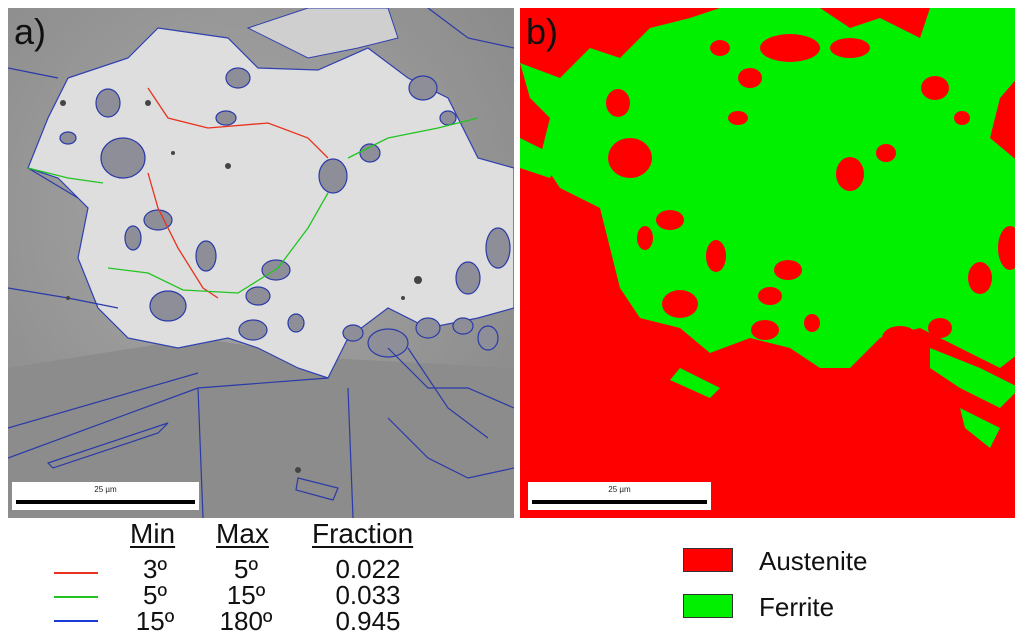 The height and width of the screenshot is (636, 1015). I want to click on row1-min: 3º, so click(155, 569).